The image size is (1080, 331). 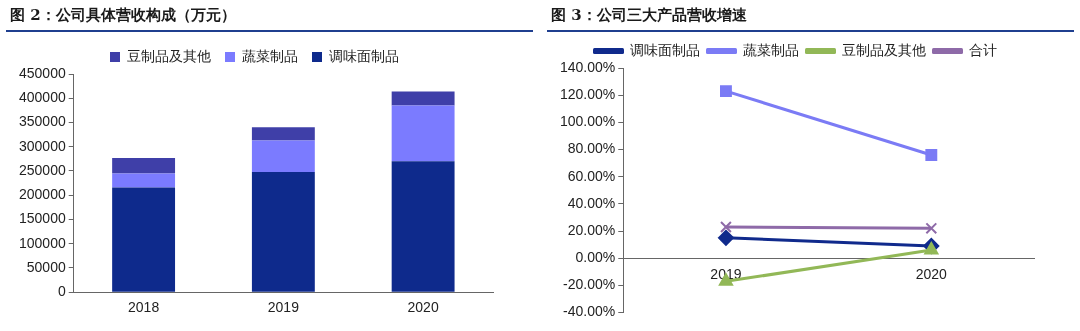 I want to click on y-tick-label: 140.00%, so click(x=587, y=66).